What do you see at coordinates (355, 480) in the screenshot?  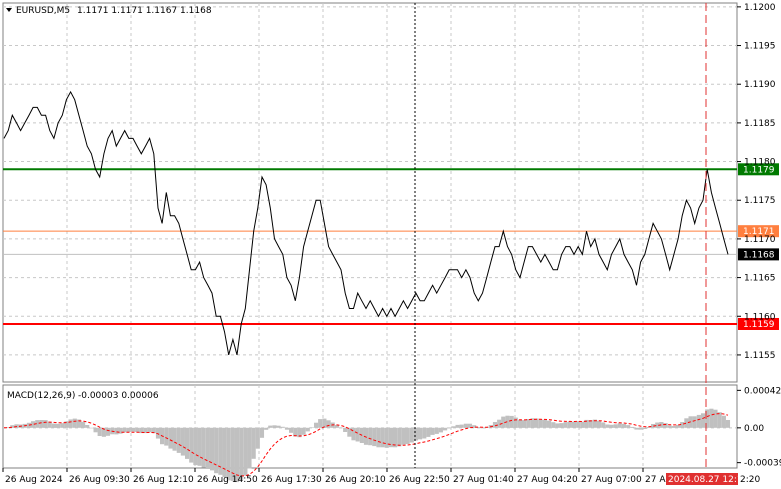 I see `time-tick-label: 26 Aug 20:10` at bounding box center [355, 480].